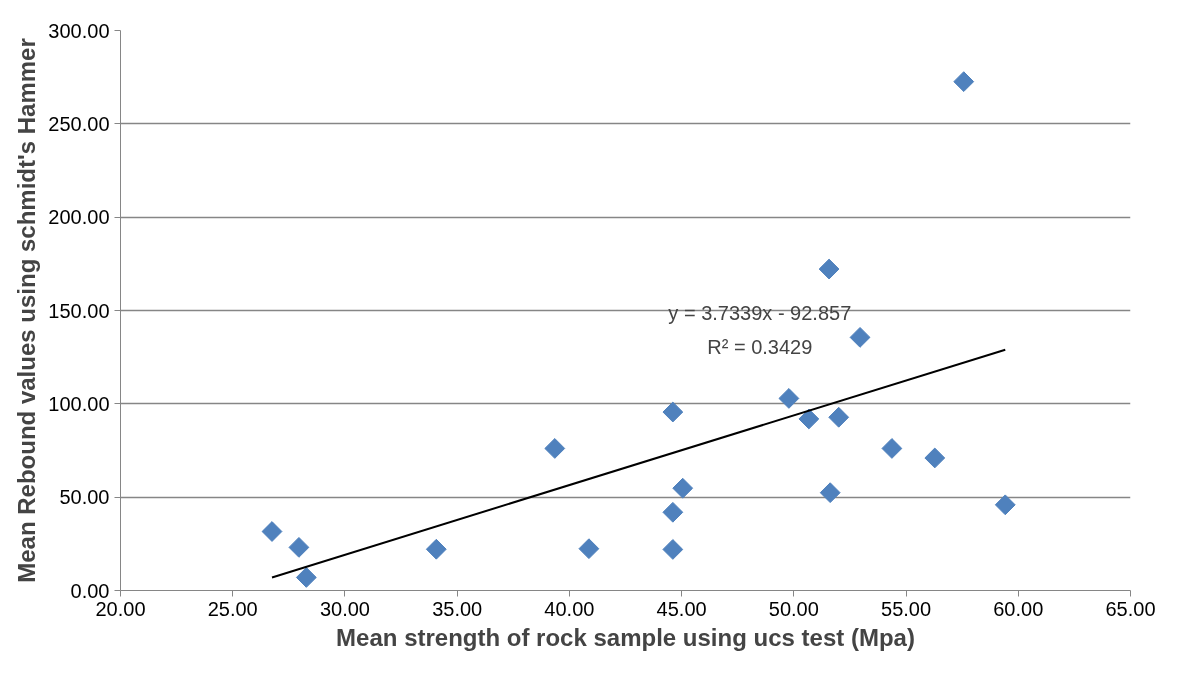  Describe the element at coordinates (906, 608) in the screenshot. I see `x-tick-label: 55.00` at that location.